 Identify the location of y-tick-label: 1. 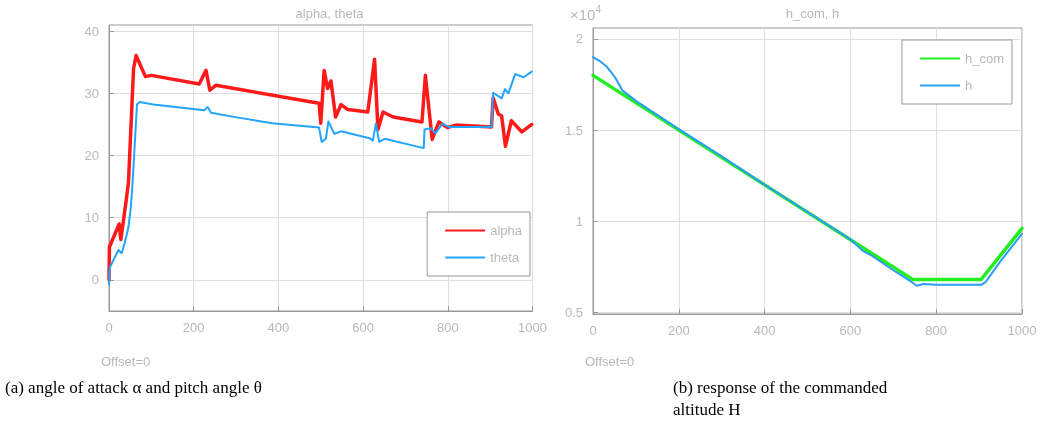
(579, 221).